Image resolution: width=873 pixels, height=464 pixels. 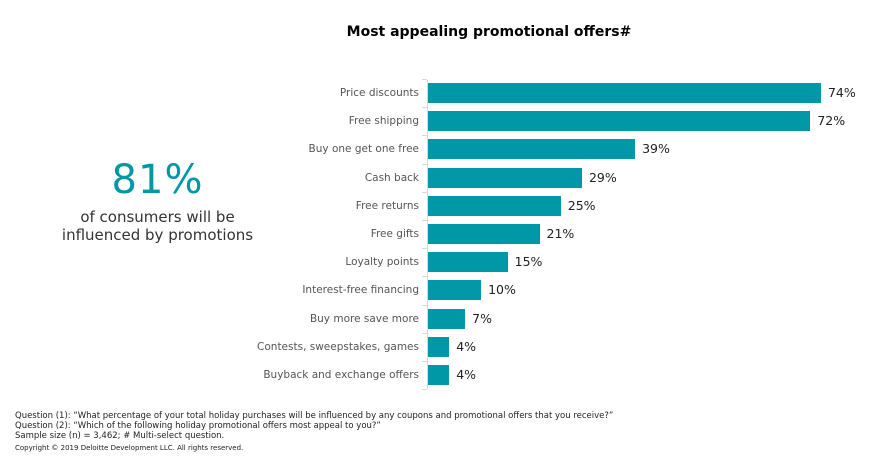 I want to click on bar-row: Cash back 29%, so click(x=436, y=178).